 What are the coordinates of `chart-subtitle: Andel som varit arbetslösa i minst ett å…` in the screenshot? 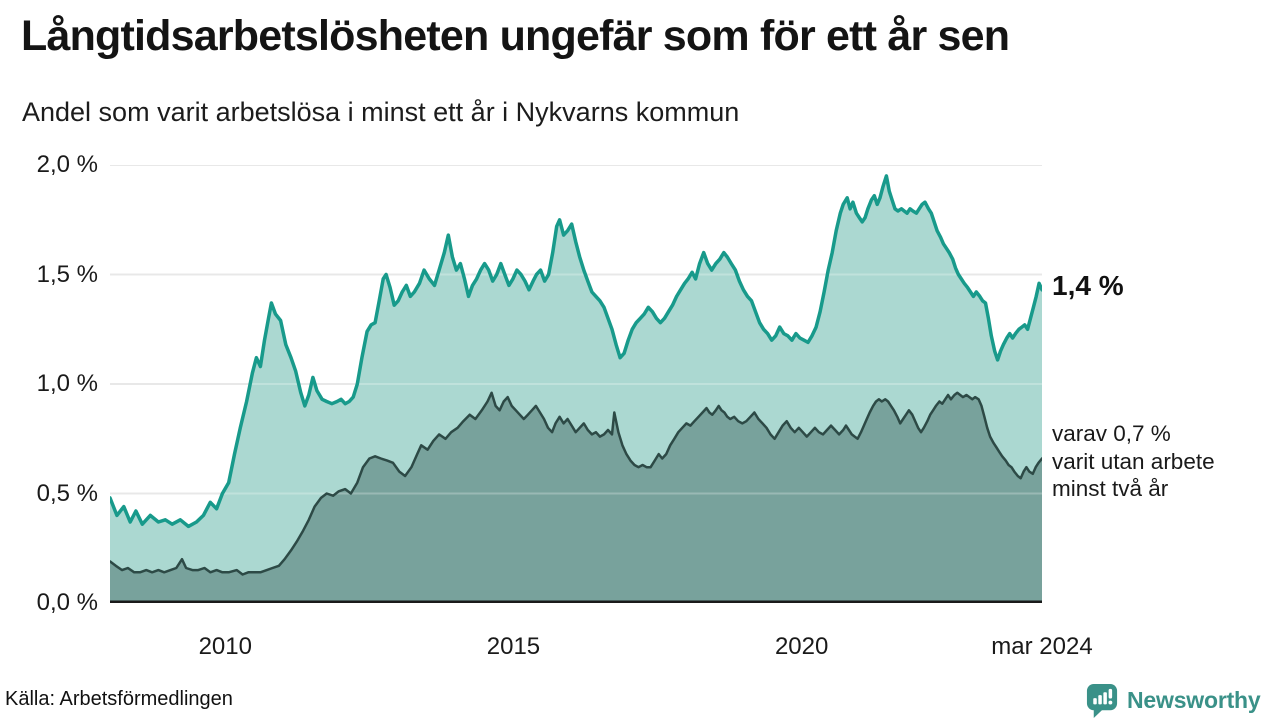 It's located at (381, 112).